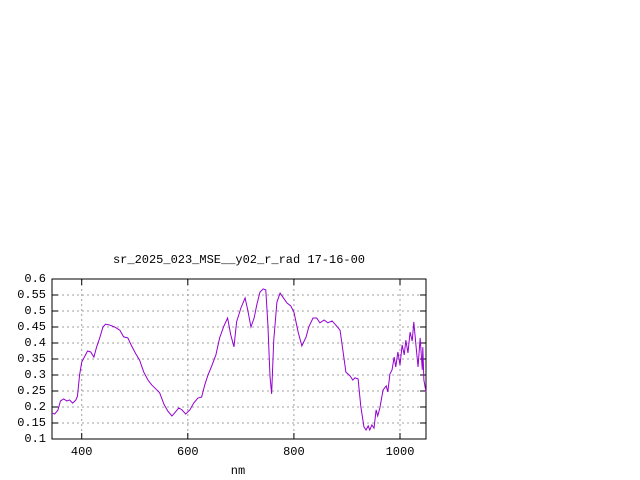  Describe the element at coordinates (31, 327) in the screenshot. I see `y-tick-label: 0.45` at that location.